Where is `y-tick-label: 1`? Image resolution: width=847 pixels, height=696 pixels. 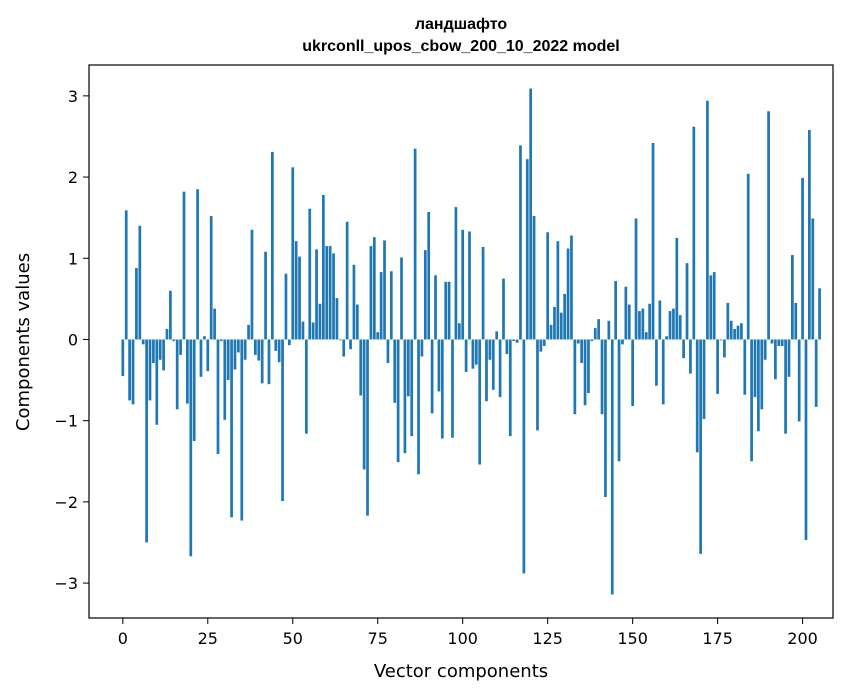 y-tick-label: 1 is located at coordinates (73, 258).